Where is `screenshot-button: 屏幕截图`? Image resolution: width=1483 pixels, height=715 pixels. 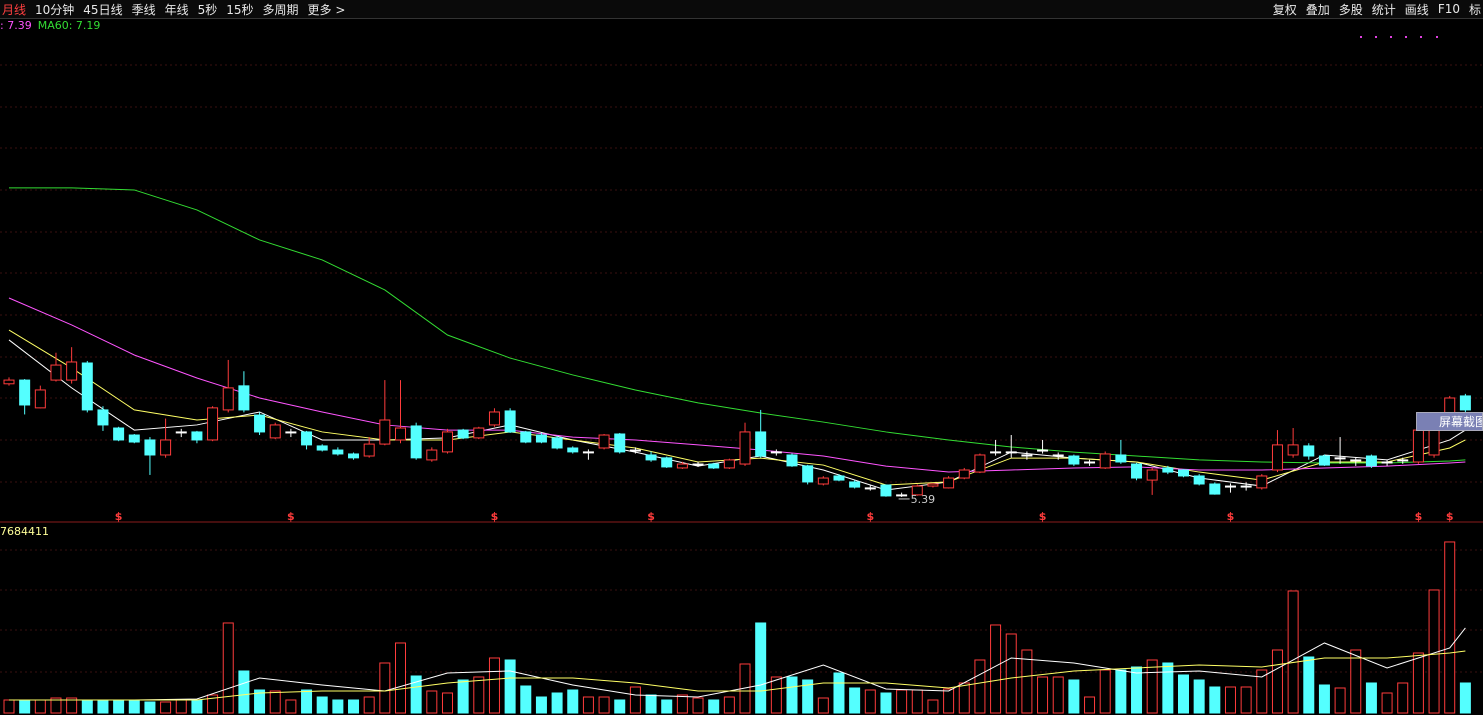 screenshot-button: 屏幕截图 is located at coordinates (1449, 421).